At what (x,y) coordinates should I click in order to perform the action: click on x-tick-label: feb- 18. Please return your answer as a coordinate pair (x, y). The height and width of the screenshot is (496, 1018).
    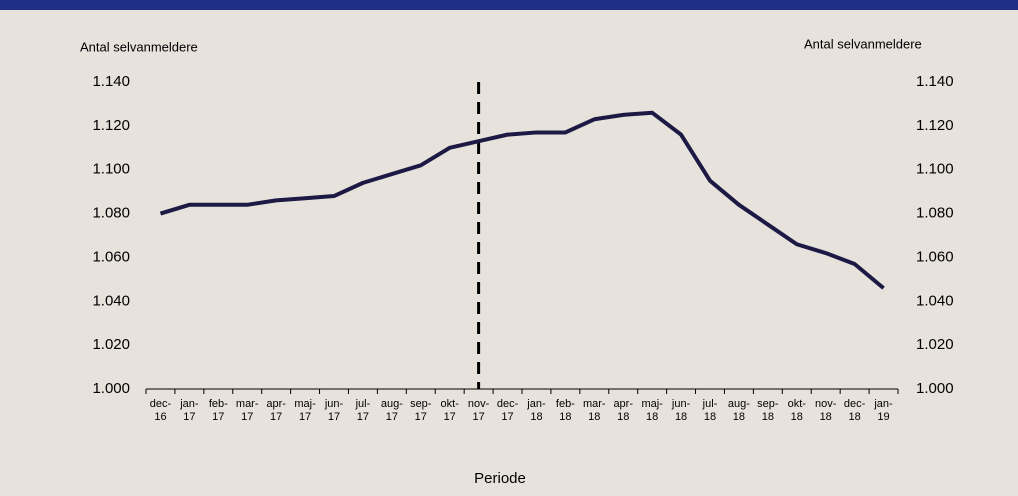
    Looking at the image, I should click on (565, 410).